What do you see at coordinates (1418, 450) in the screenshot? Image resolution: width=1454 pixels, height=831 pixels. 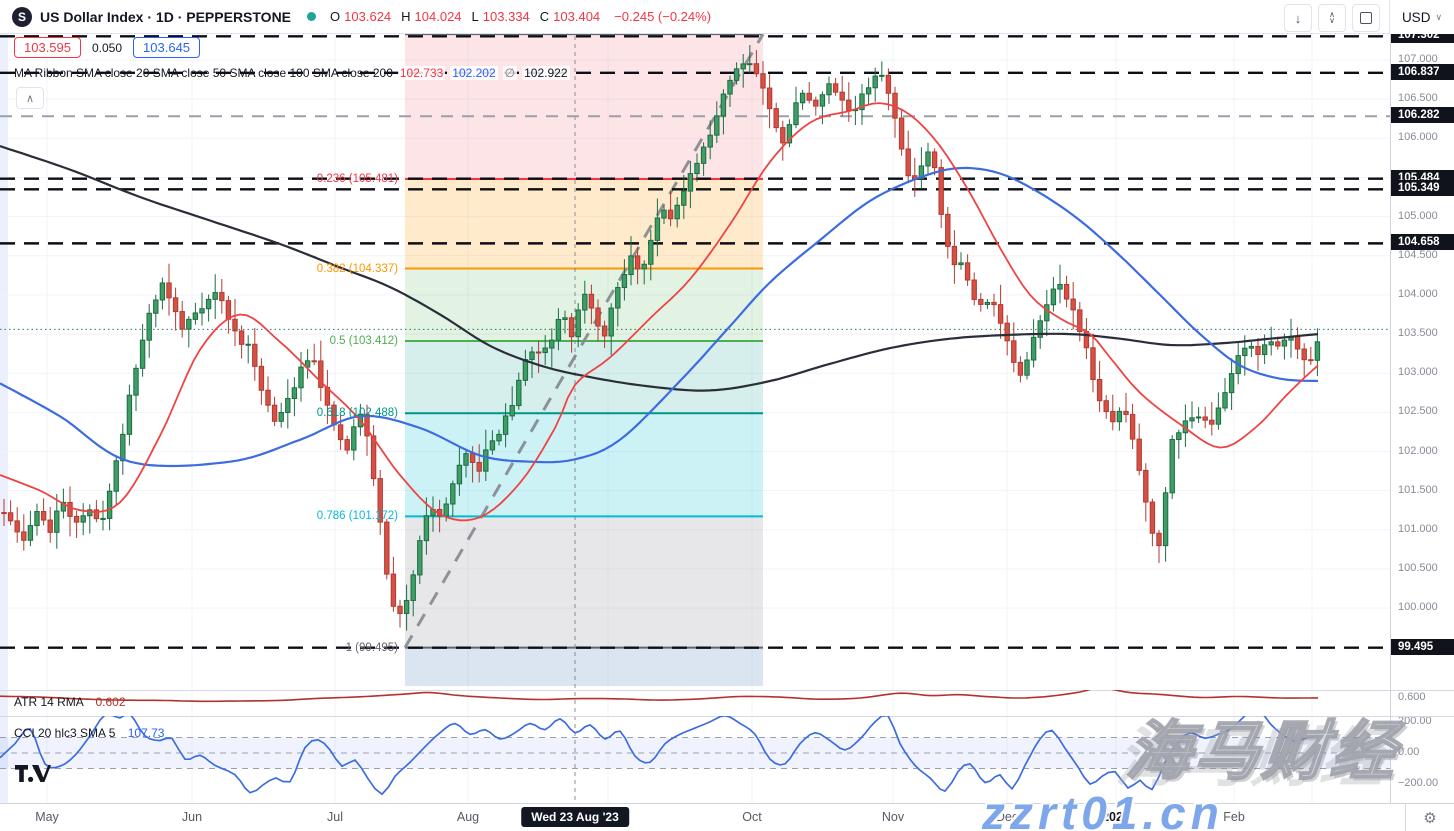 I see `price-tick: 102.000` at bounding box center [1418, 450].